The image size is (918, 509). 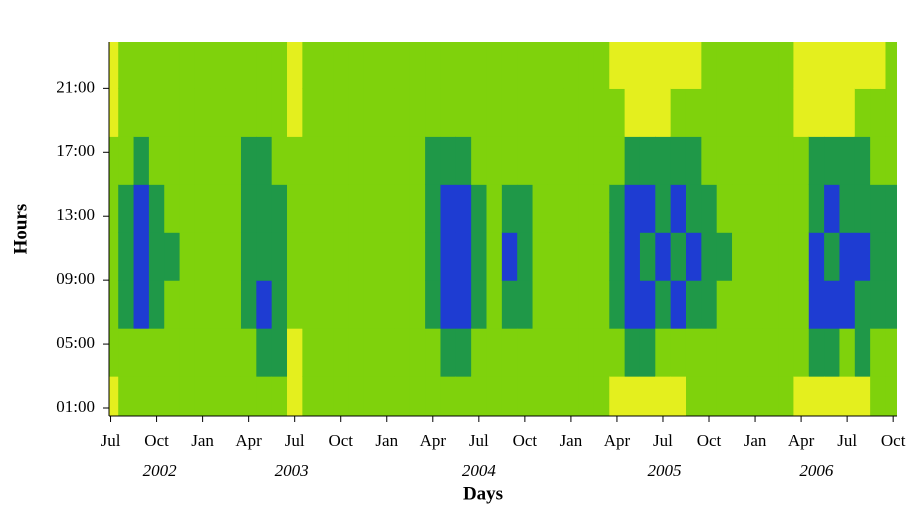 What do you see at coordinates (111, 440) in the screenshot?
I see `x-tick-label: Jul` at bounding box center [111, 440].